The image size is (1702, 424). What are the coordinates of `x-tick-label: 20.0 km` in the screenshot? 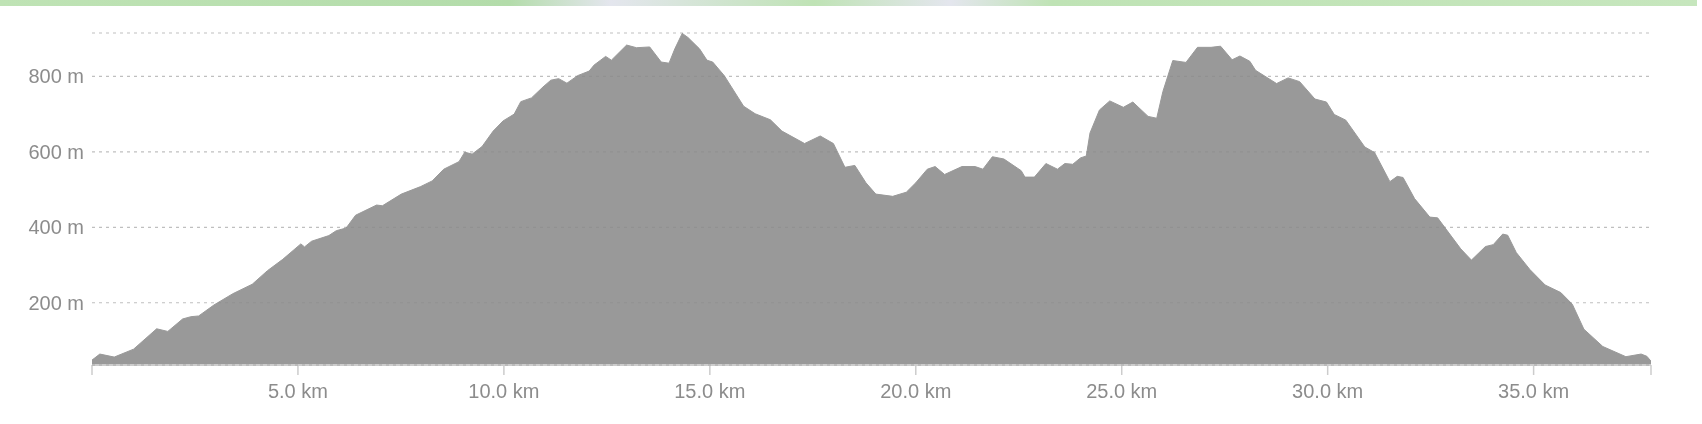 It's located at (916, 391).